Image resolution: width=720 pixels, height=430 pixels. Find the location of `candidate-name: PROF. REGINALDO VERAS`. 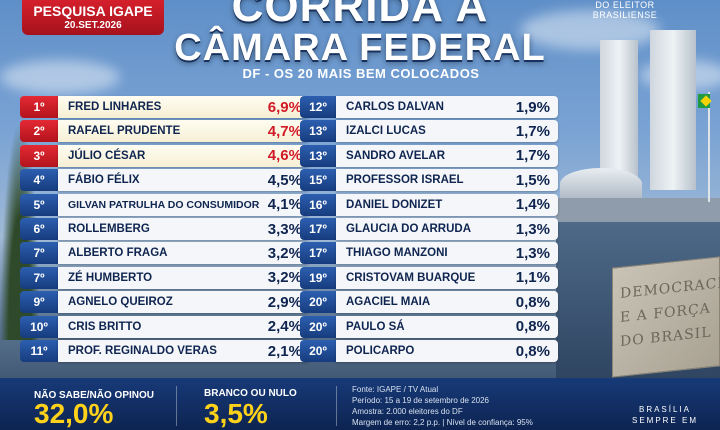

candidate-name: PROF. REGINALDO VERAS is located at coordinates (142, 351).